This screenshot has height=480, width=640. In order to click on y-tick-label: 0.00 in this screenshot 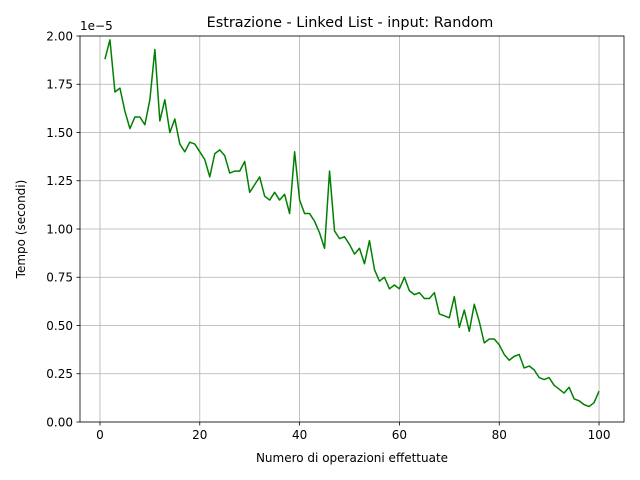, I will do `click(59, 422)`.